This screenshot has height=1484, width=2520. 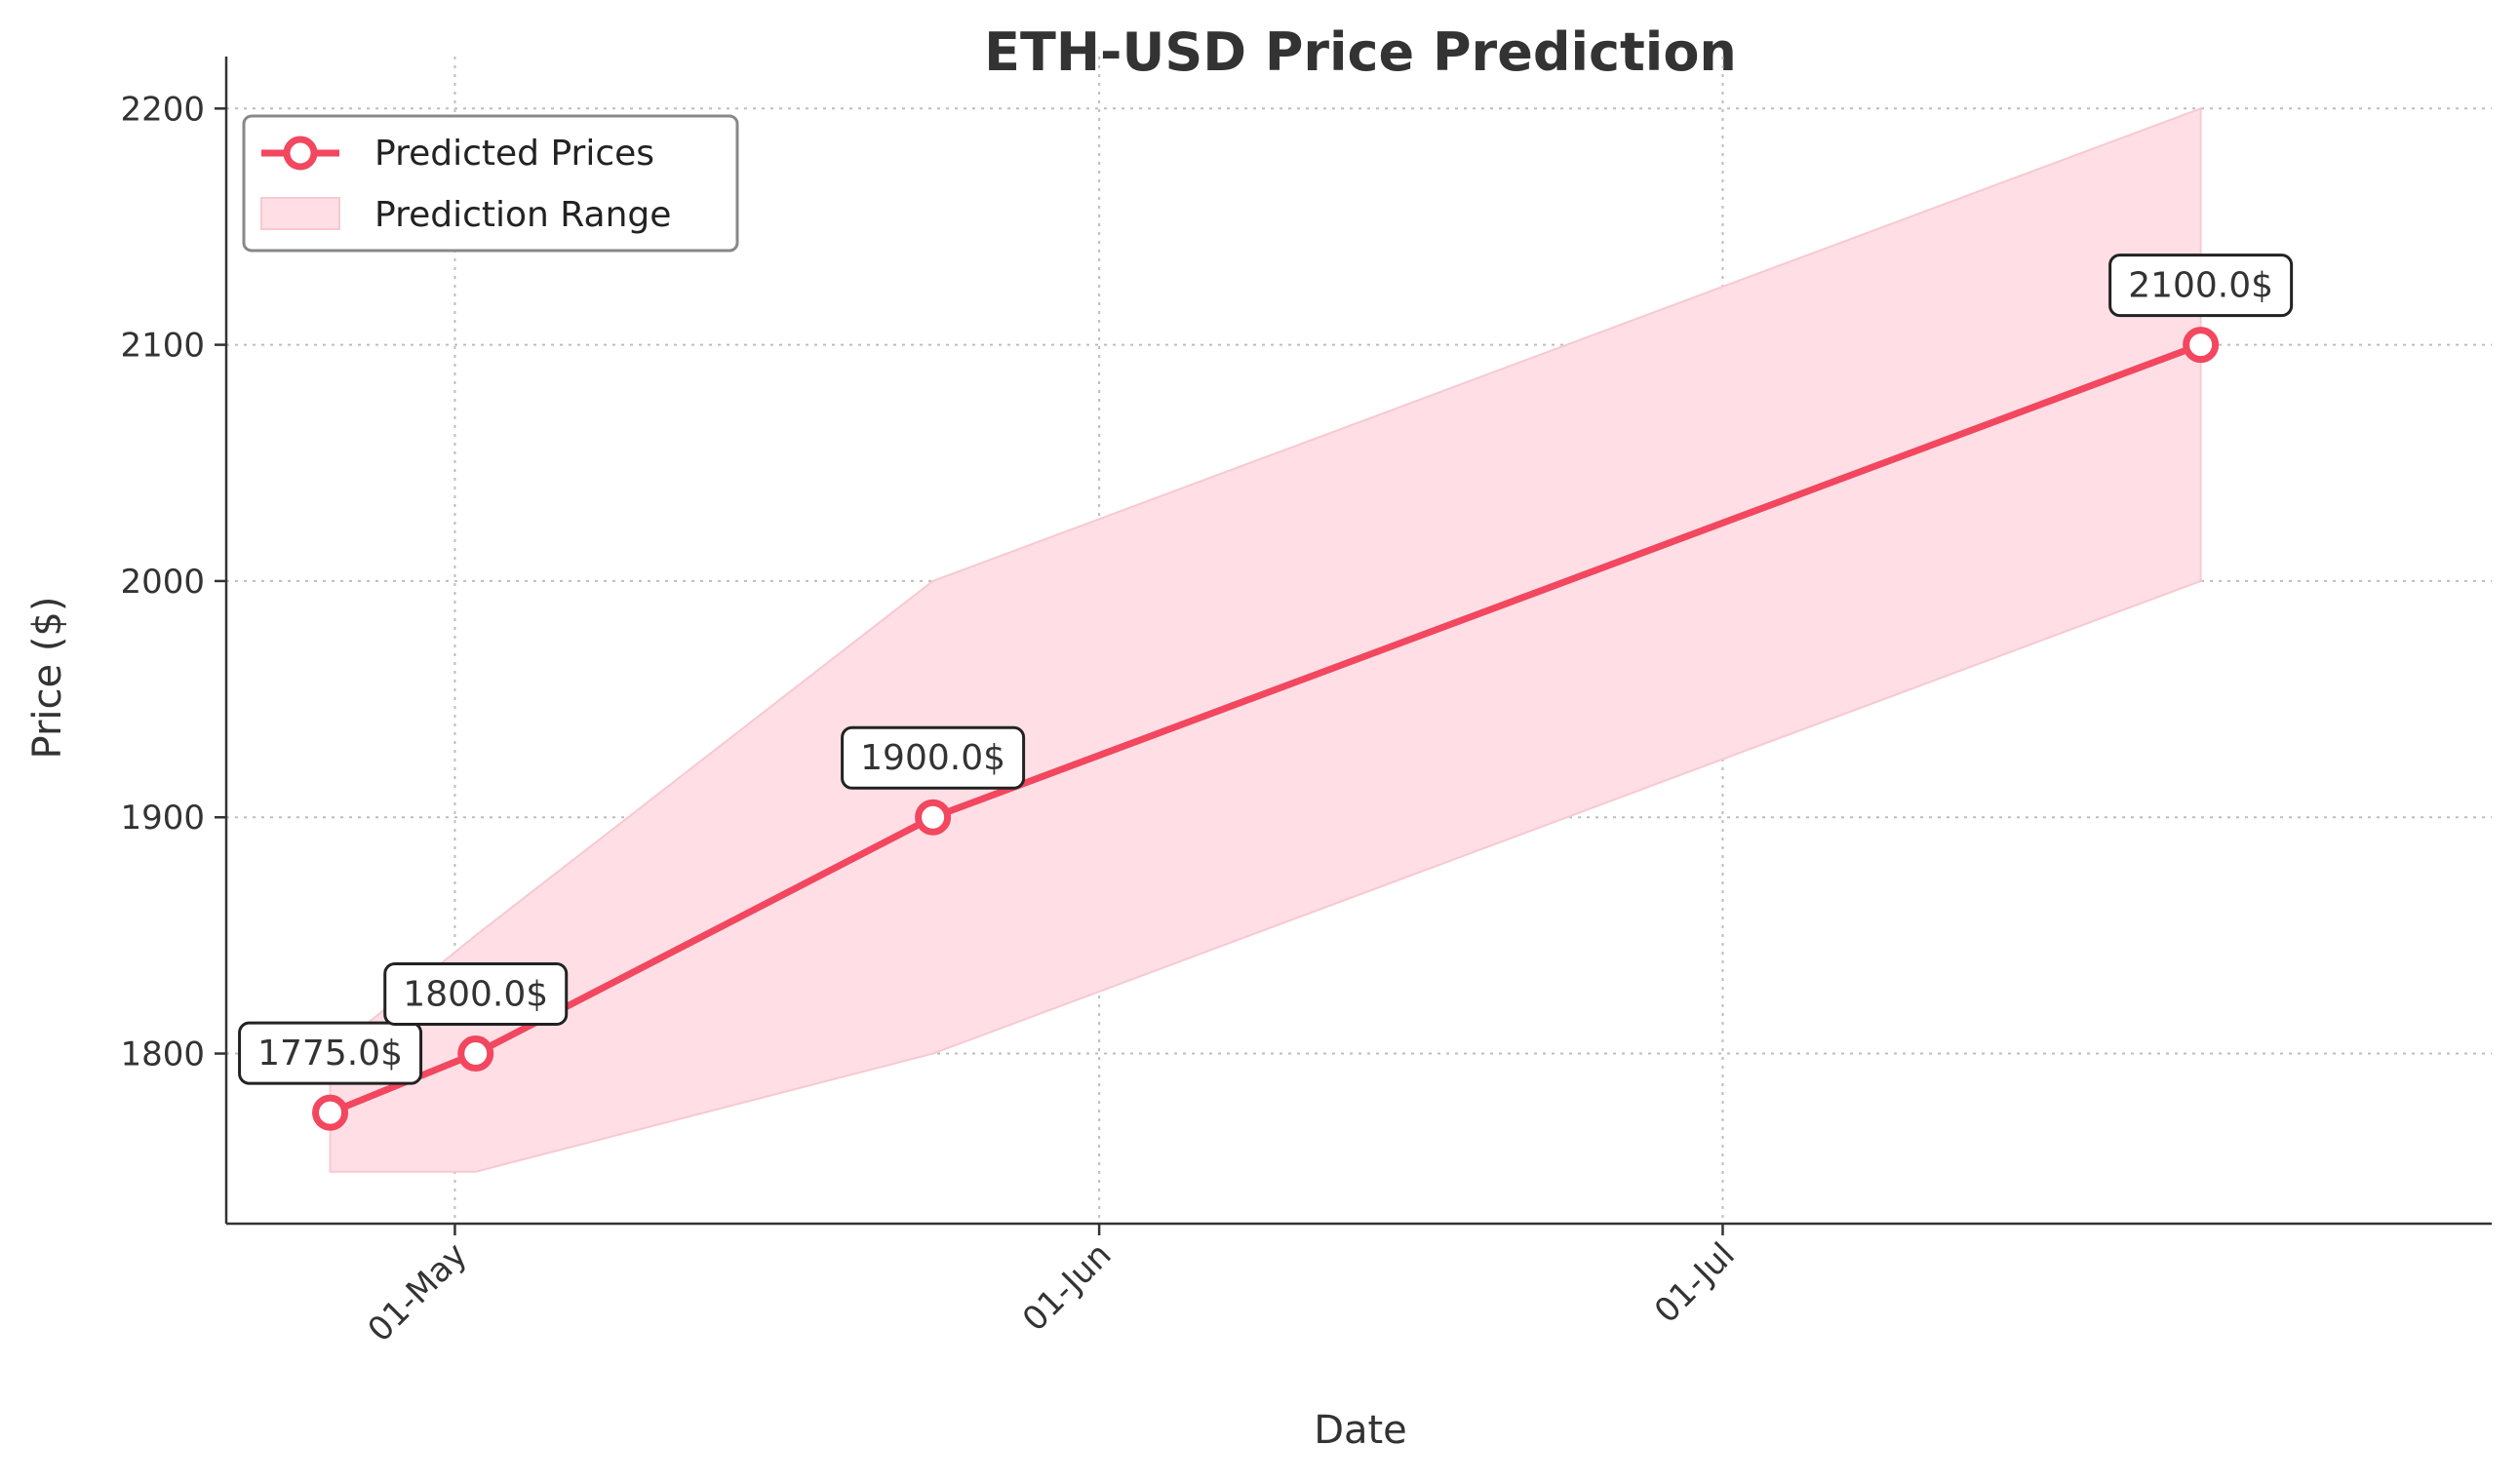 What do you see at coordinates (162, 109) in the screenshot?
I see `y-tick-label: 2200` at bounding box center [162, 109].